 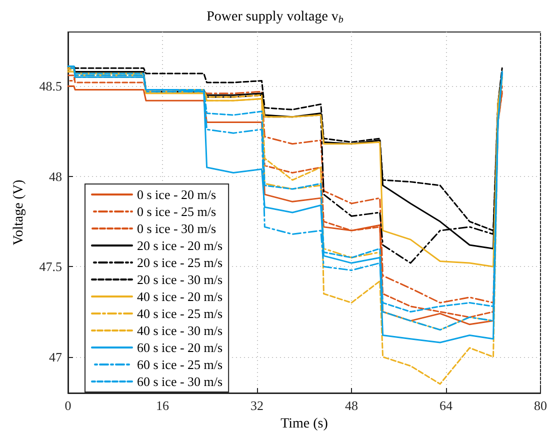 What do you see at coordinates (55, 176) in the screenshot?
I see `y-tick-label: 48` at bounding box center [55, 176].